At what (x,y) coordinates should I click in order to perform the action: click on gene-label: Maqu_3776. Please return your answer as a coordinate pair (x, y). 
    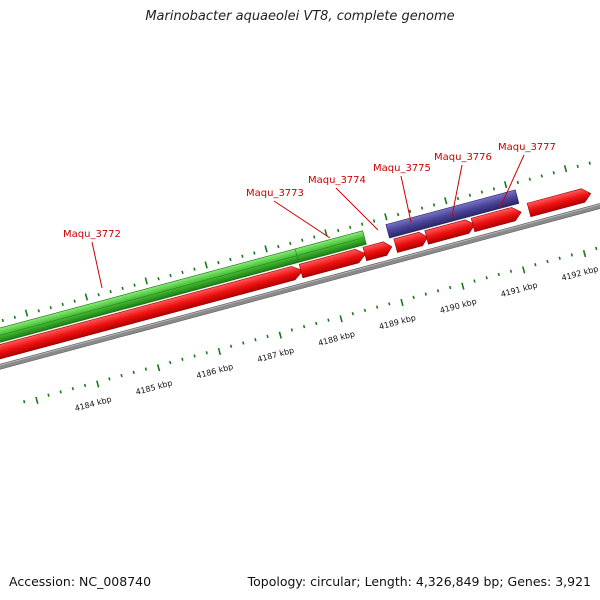
    Looking at the image, I should click on (463, 157).